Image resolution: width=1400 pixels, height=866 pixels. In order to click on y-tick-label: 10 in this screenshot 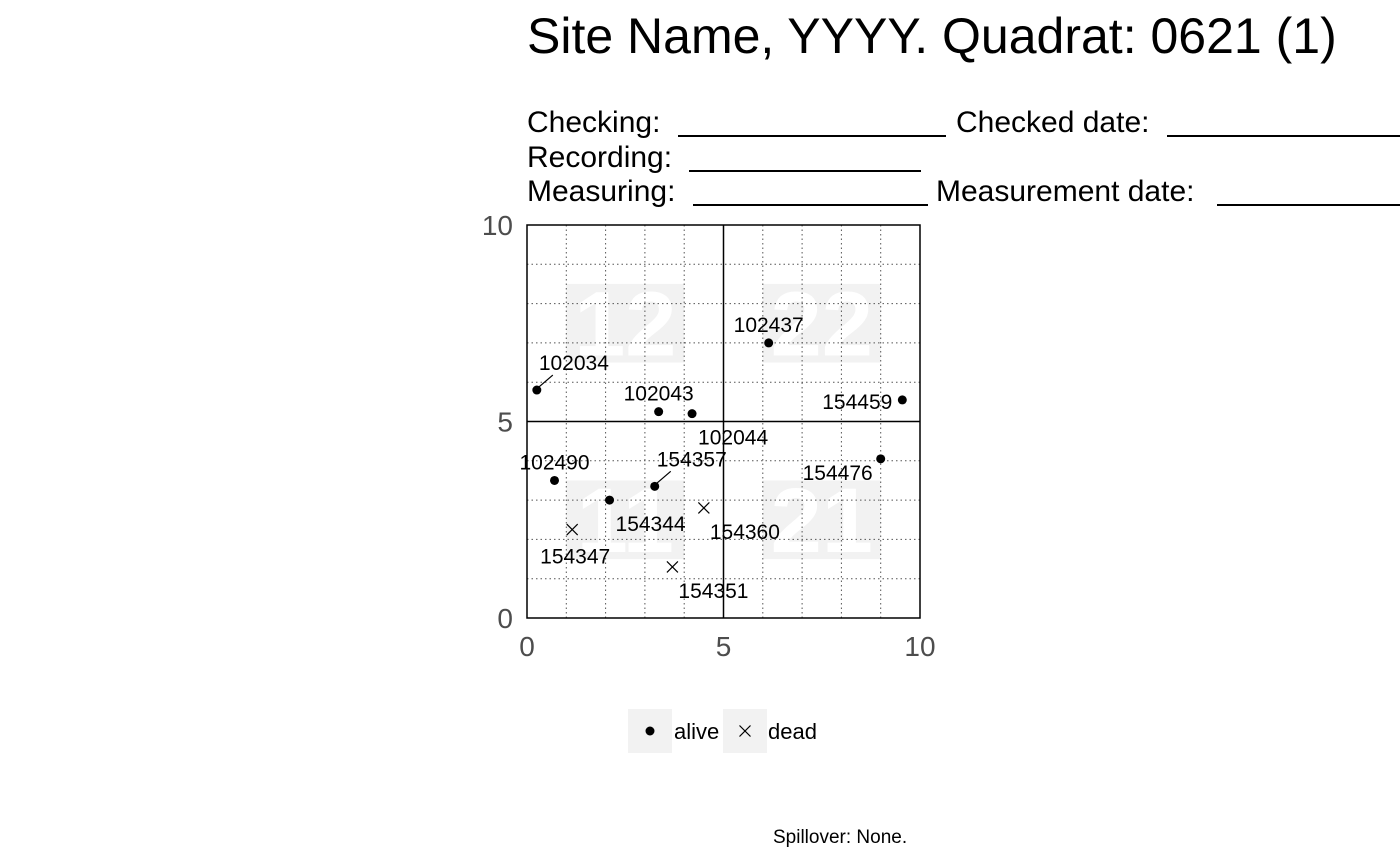, I will do `click(497, 225)`.